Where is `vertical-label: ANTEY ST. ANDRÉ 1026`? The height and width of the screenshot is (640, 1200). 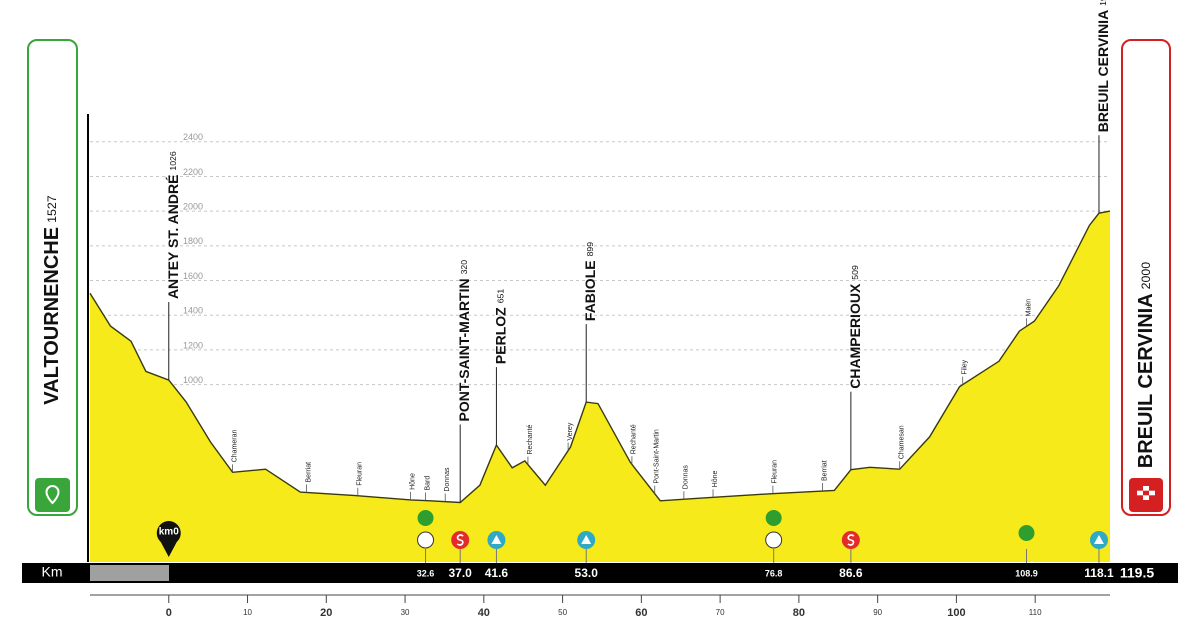
vertical-label: ANTEY ST. ANDRÉ 1026 is located at coordinates (172, 225).